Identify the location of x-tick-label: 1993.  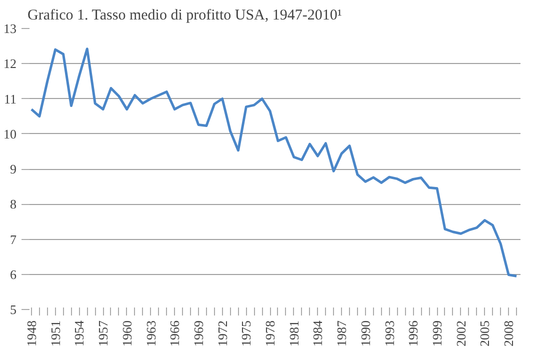
(389, 333).